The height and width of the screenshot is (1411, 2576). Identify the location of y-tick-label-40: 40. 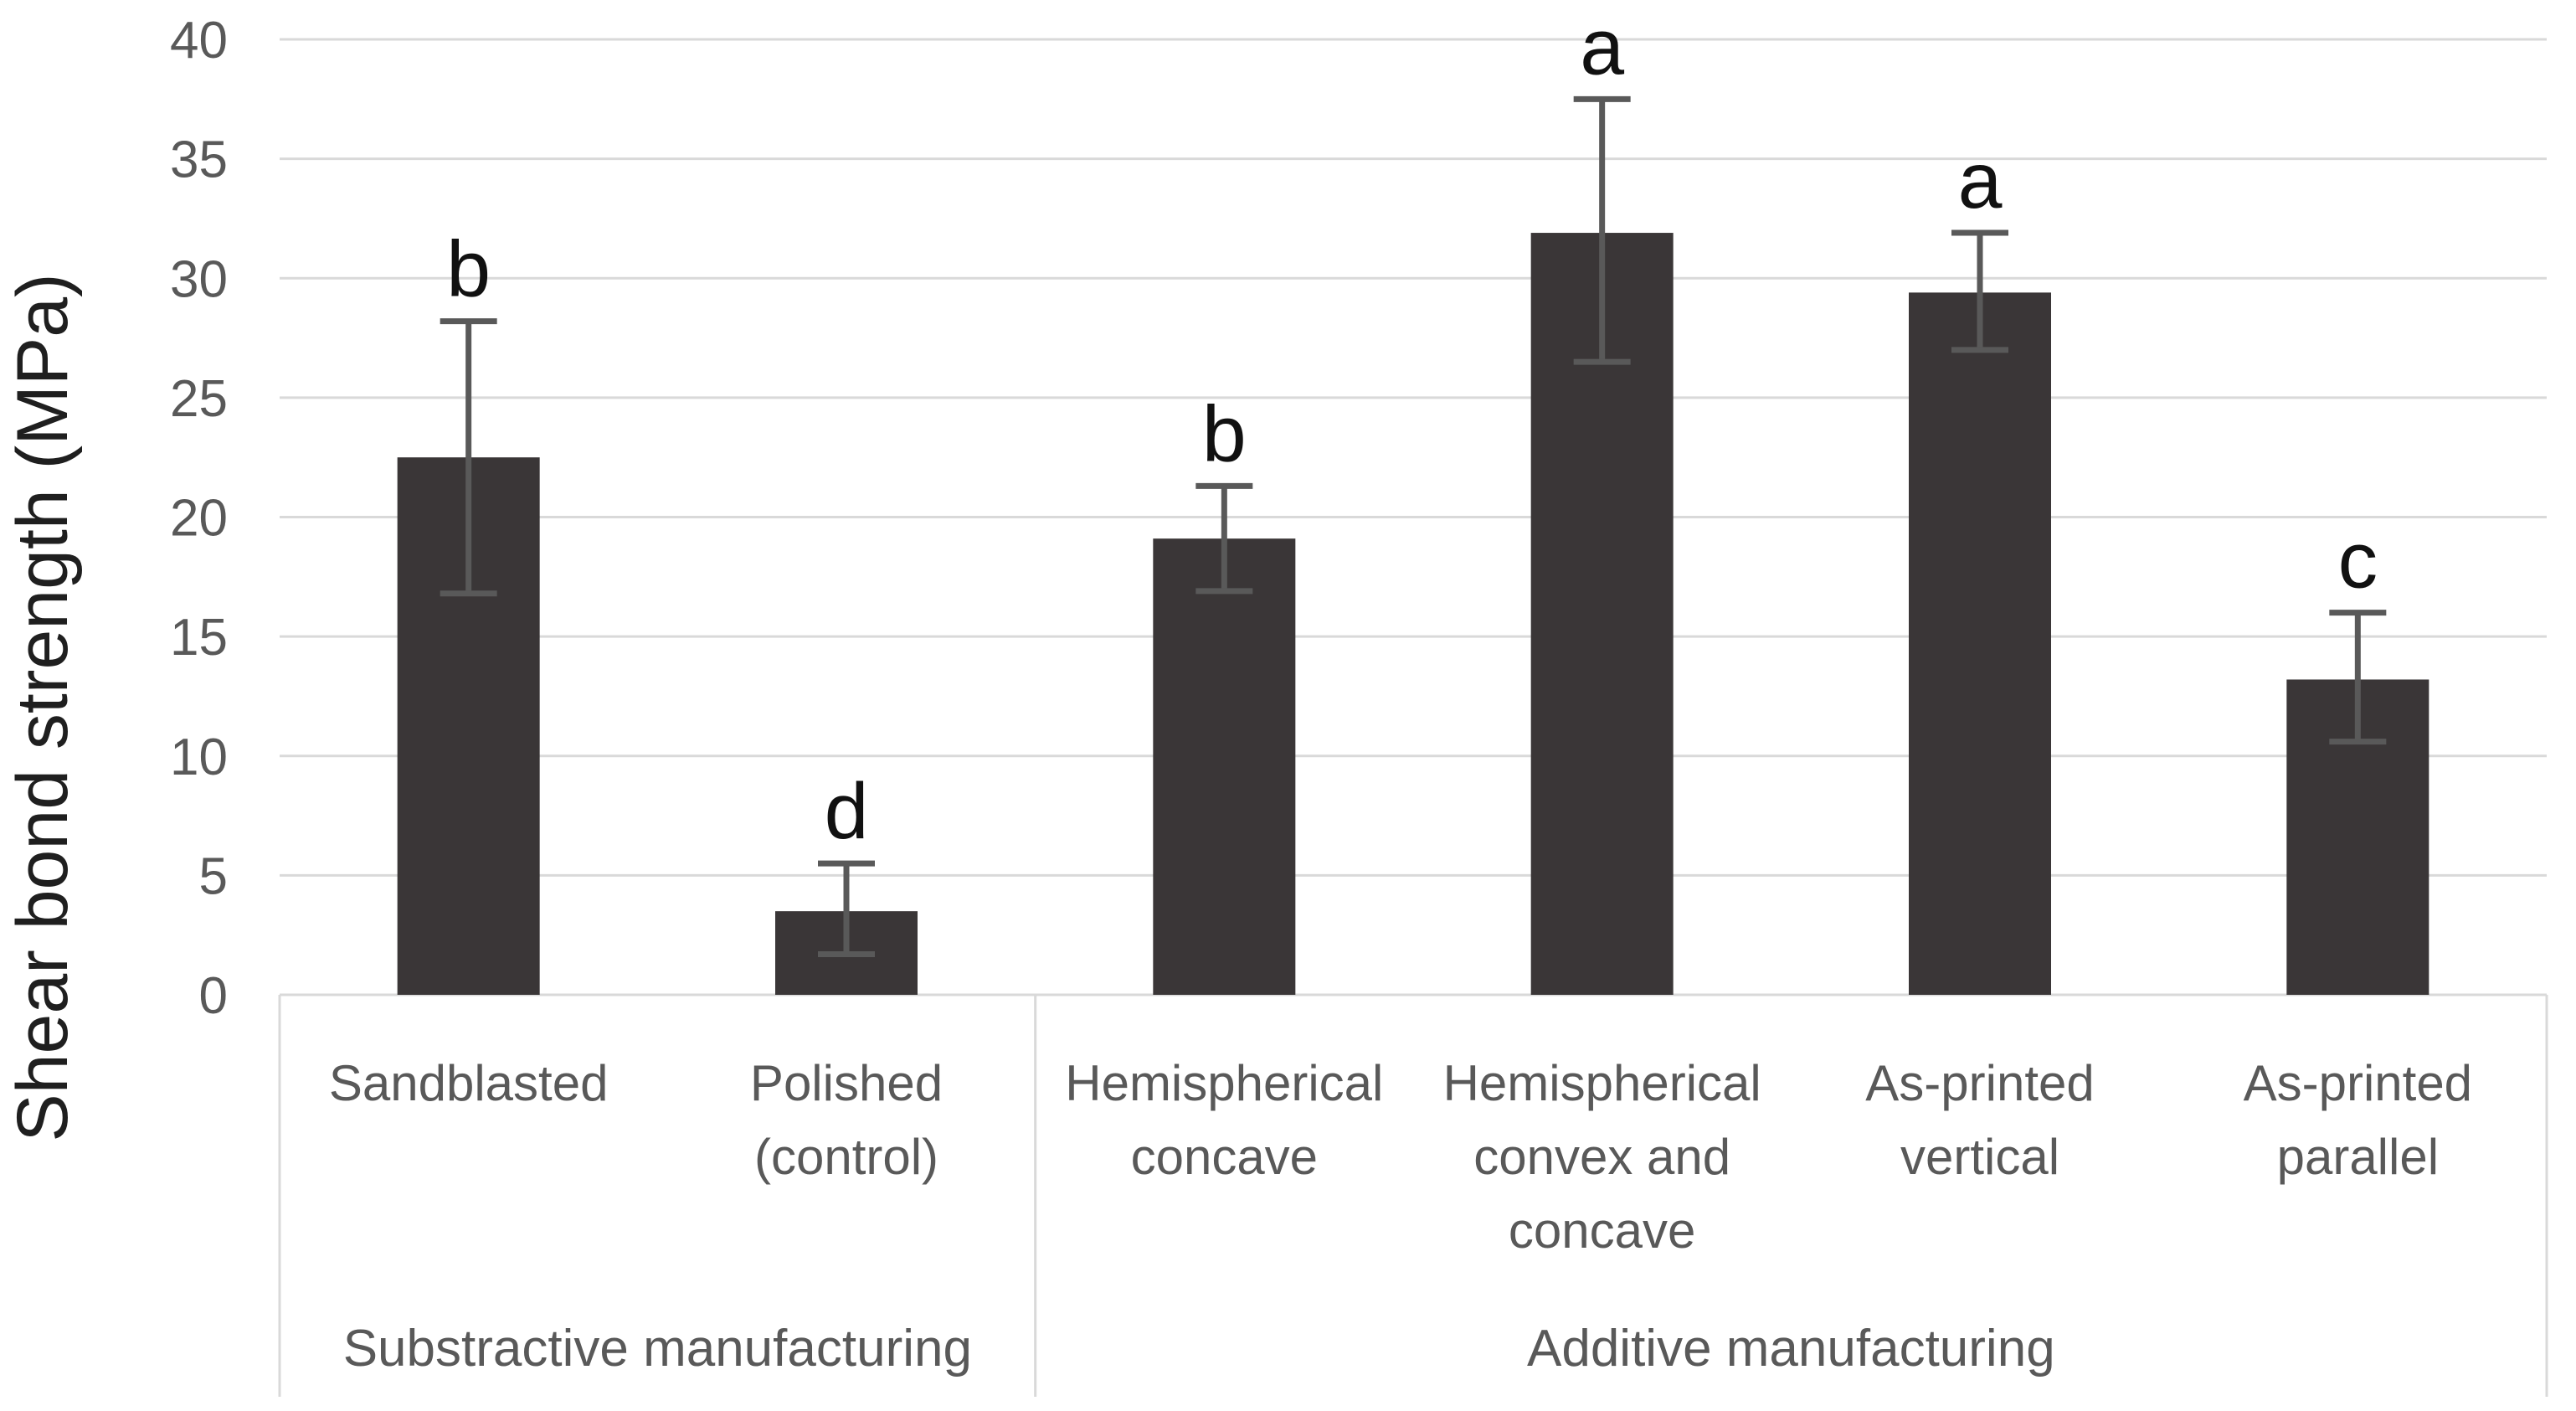
(199, 41).